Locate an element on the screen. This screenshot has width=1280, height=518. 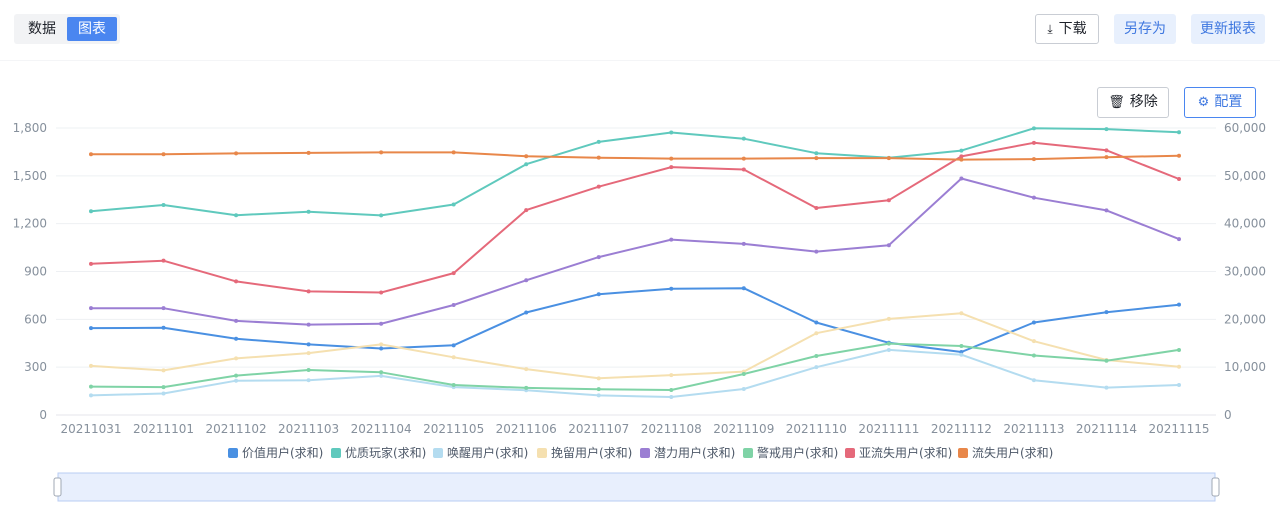
legend-label: 流失用户(求和) is located at coordinates (1012, 452).